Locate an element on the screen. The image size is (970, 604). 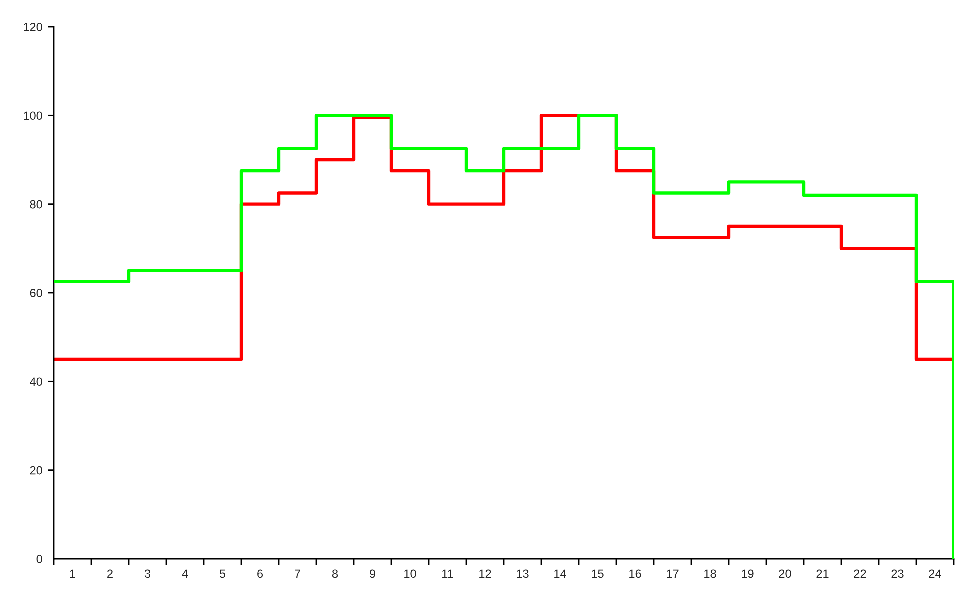
y-tick-label: 40 is located at coordinates (36, 382).